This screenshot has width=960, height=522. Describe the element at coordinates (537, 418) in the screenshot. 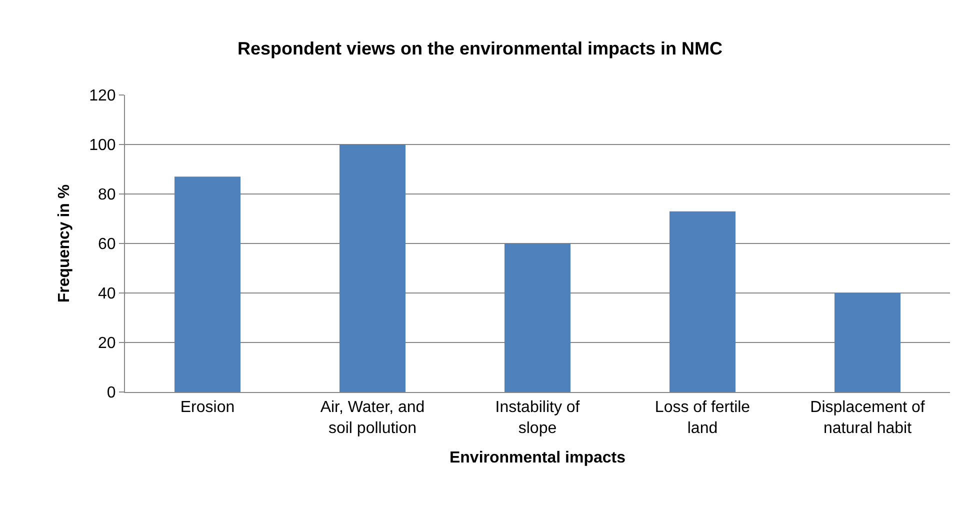

I see `x-tick-label: Instability of slope` at that location.